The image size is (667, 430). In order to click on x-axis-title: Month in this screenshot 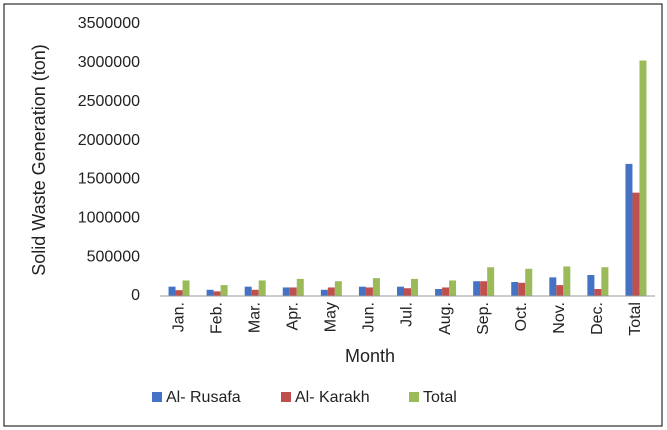, I will do `click(370, 356)`.